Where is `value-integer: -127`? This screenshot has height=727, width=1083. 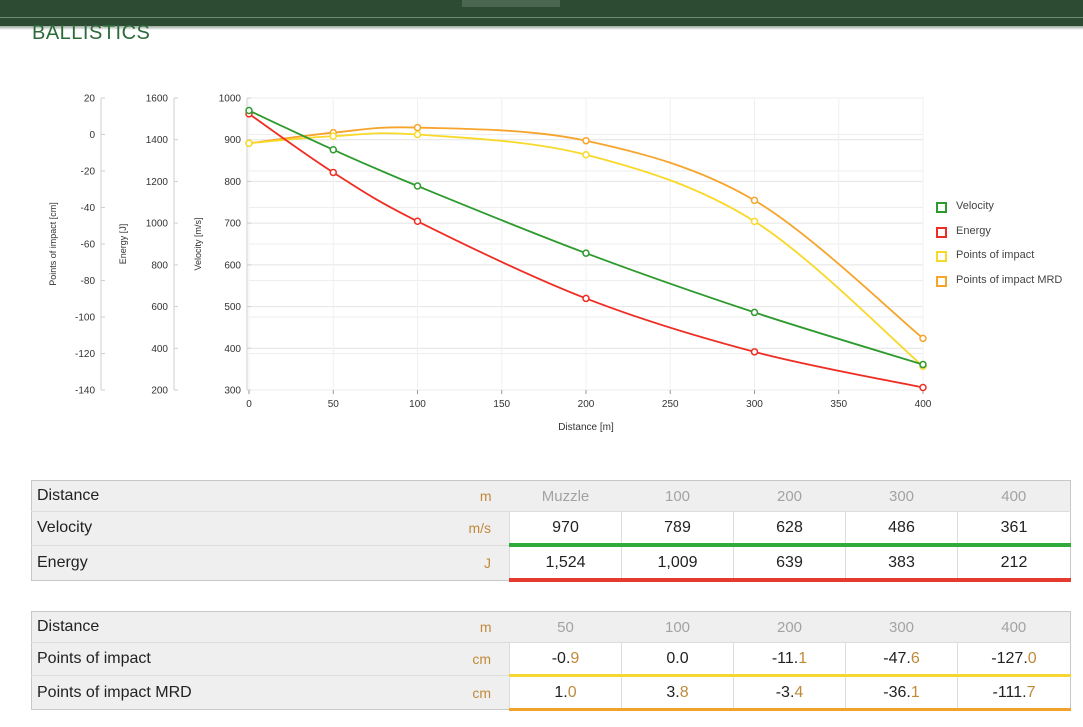 value-integer: -127 is located at coordinates (1007, 658).